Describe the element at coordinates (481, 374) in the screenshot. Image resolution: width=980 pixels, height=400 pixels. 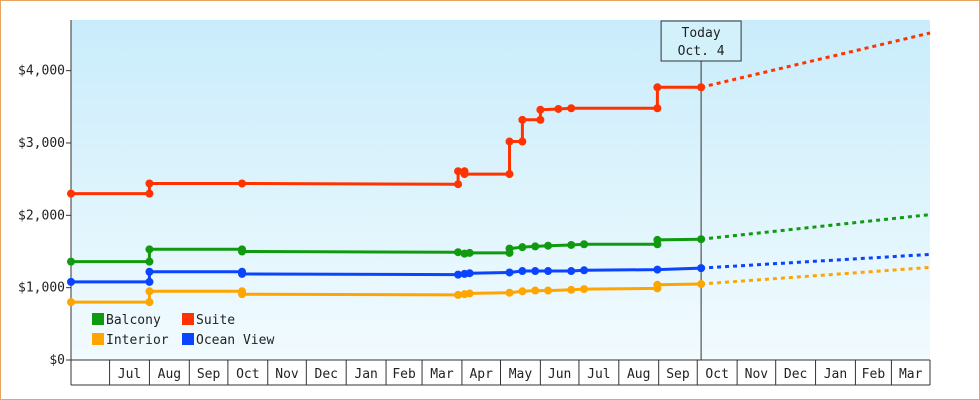
I see `x-month-label: Apr` at that location.